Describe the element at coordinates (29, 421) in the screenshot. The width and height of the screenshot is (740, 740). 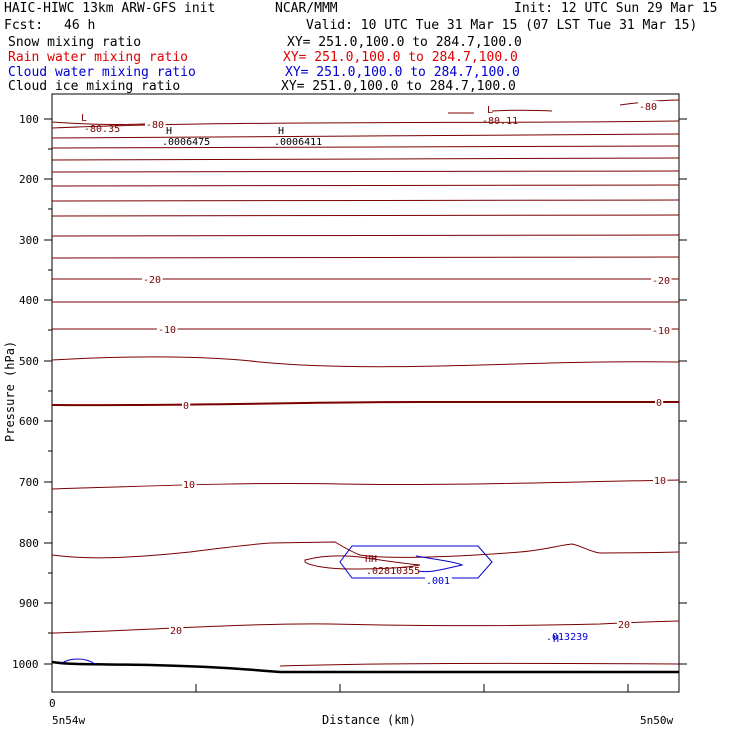
I see `y-tick-600: 600` at that location.